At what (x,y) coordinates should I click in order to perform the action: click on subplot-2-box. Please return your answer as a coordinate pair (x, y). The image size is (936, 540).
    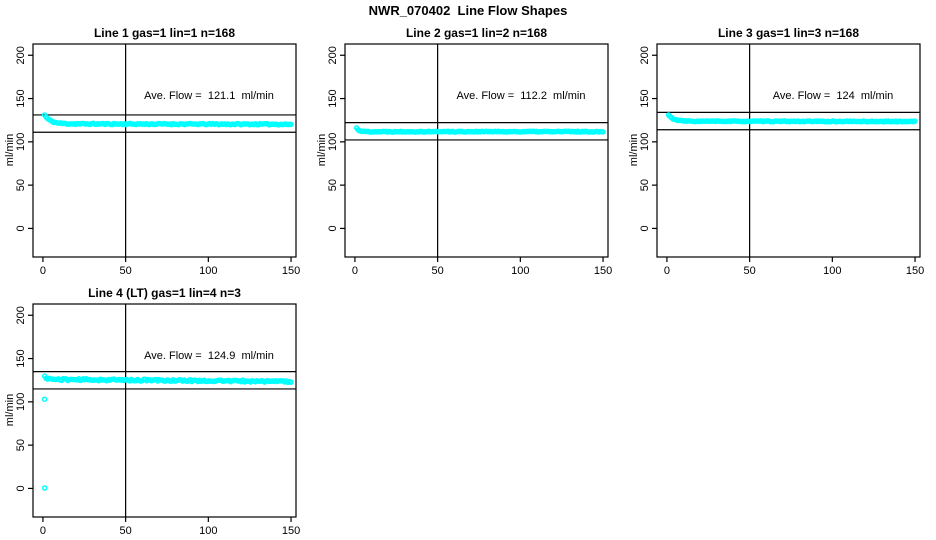
    Looking at the image, I should click on (476, 150).